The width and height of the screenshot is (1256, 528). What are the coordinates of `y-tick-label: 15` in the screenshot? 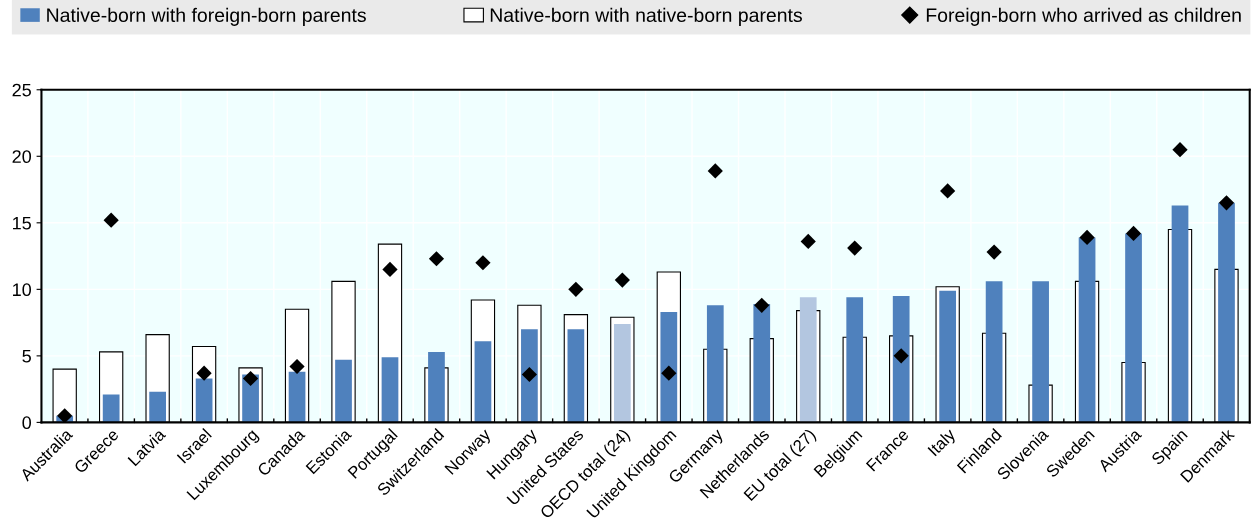 It's located at (22, 223).